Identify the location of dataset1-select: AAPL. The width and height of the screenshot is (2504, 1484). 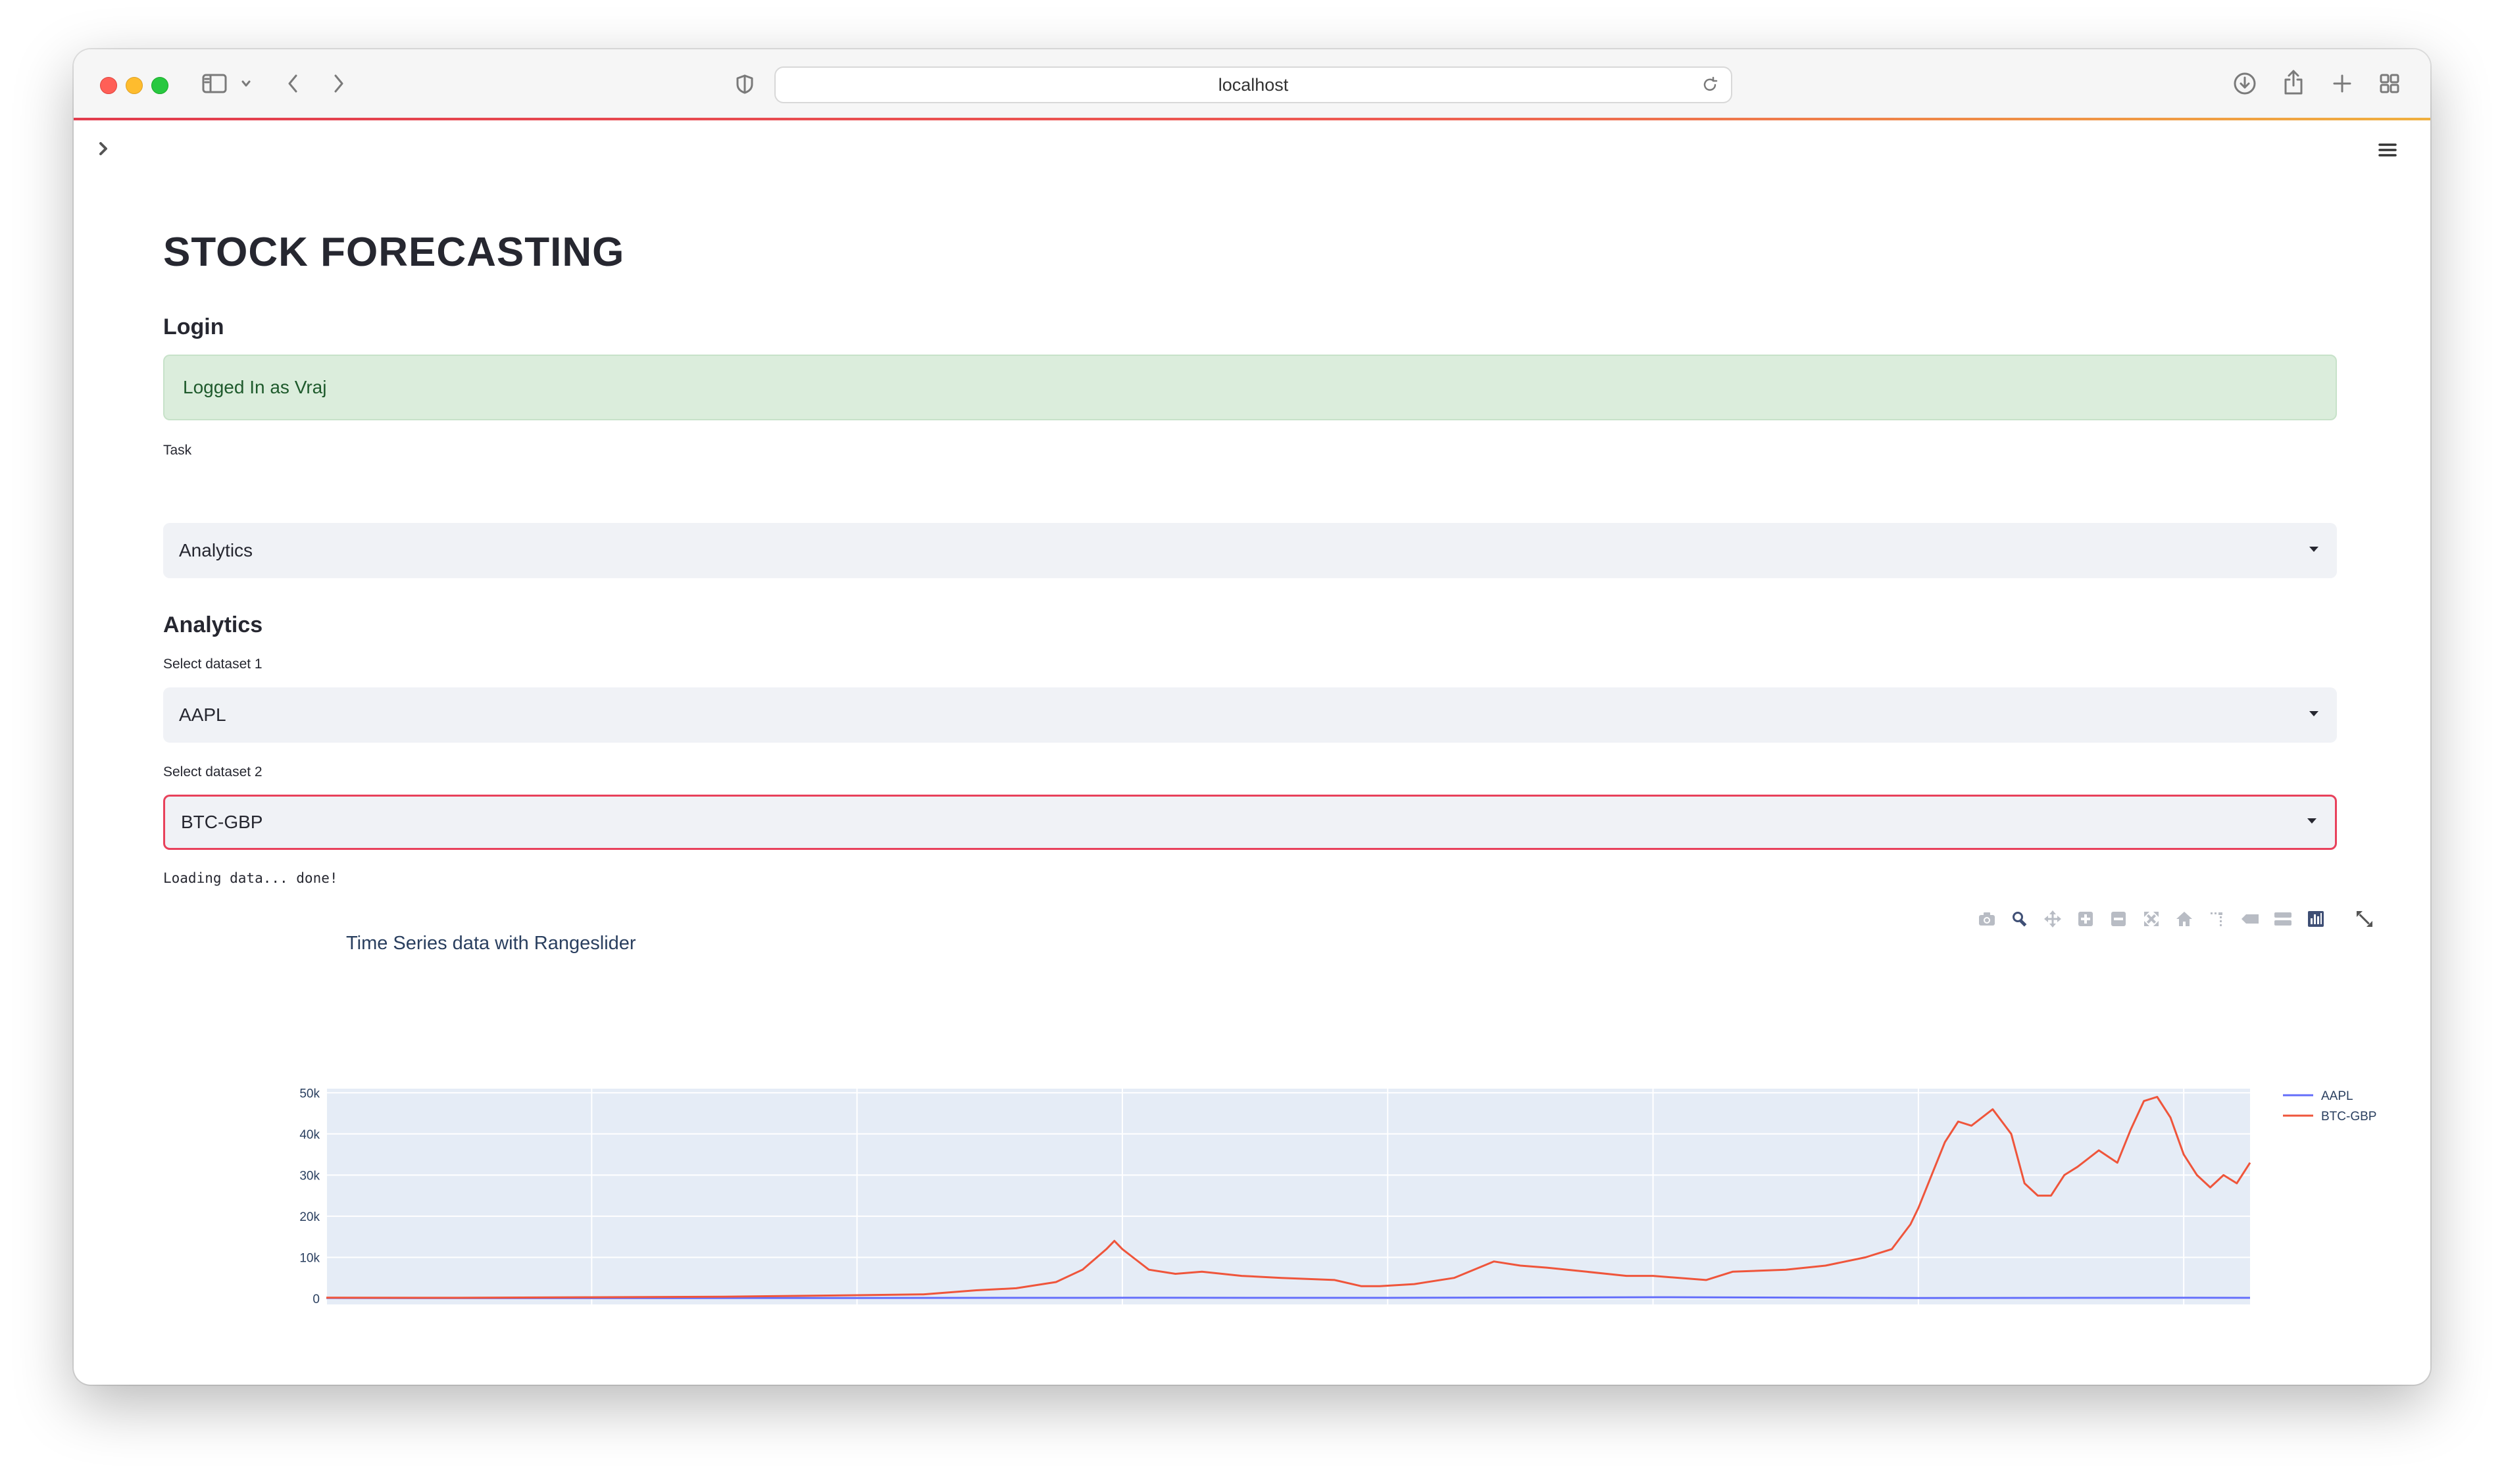
(1250, 715).